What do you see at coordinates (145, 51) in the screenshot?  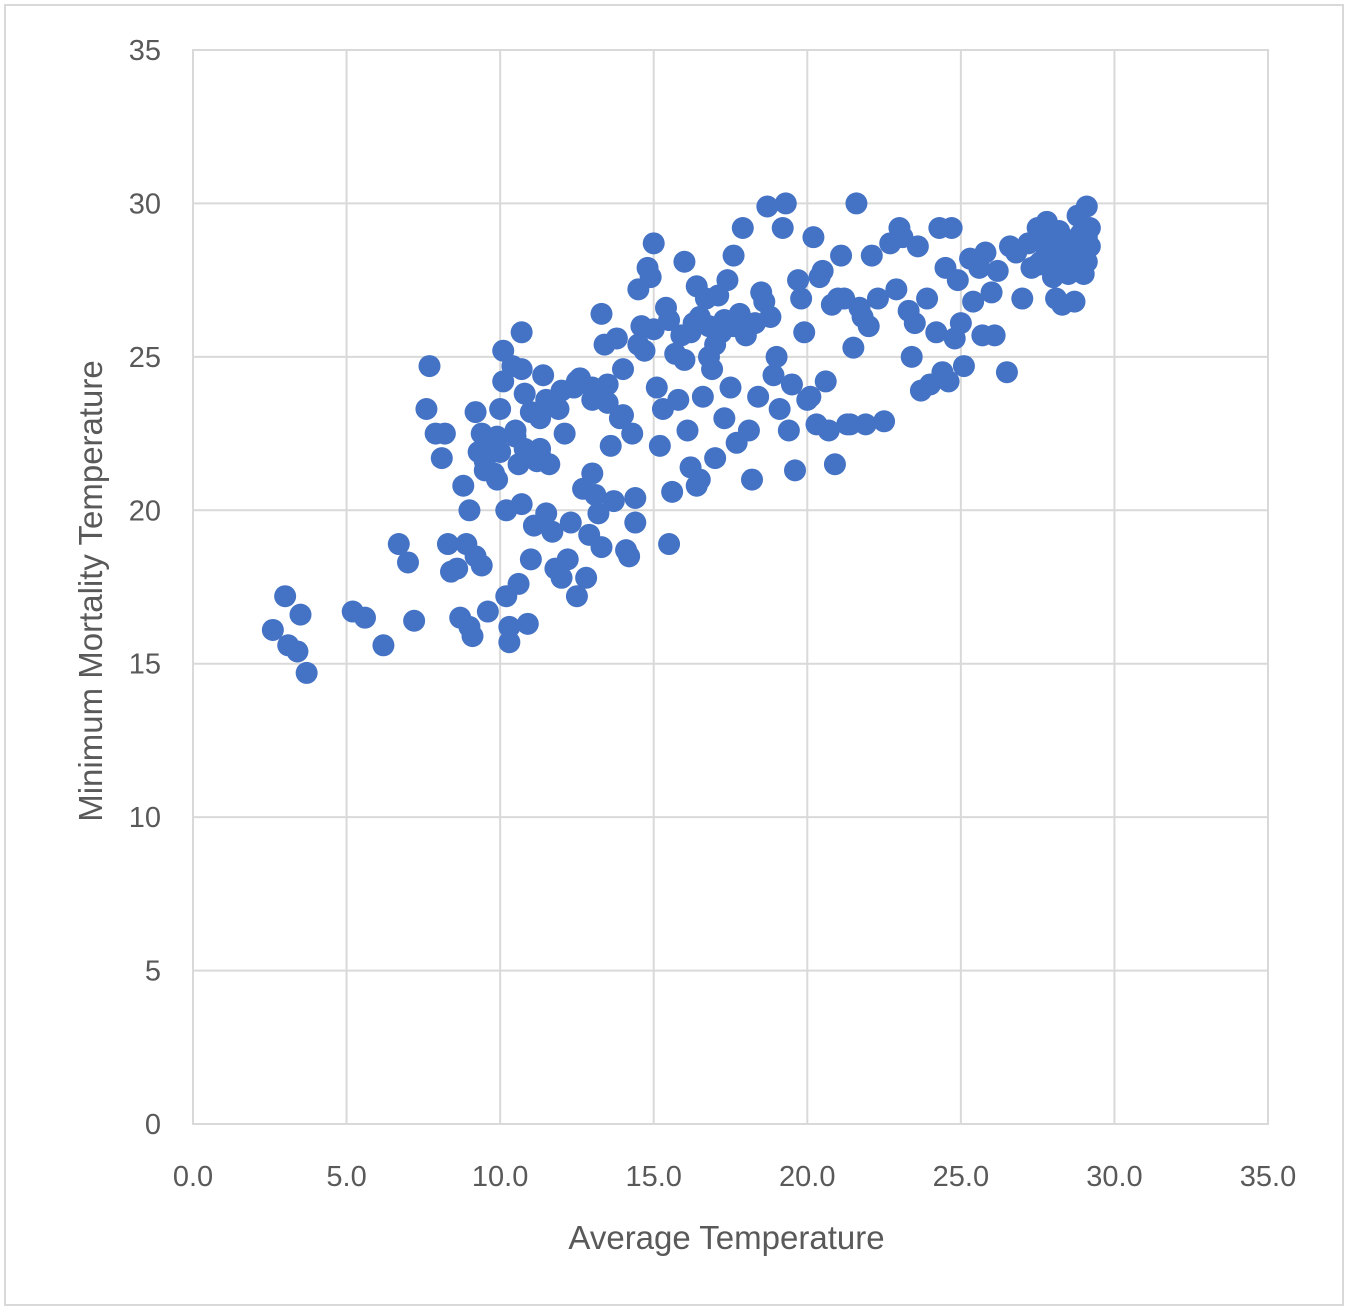 I see `y-tick-label: 35` at bounding box center [145, 51].